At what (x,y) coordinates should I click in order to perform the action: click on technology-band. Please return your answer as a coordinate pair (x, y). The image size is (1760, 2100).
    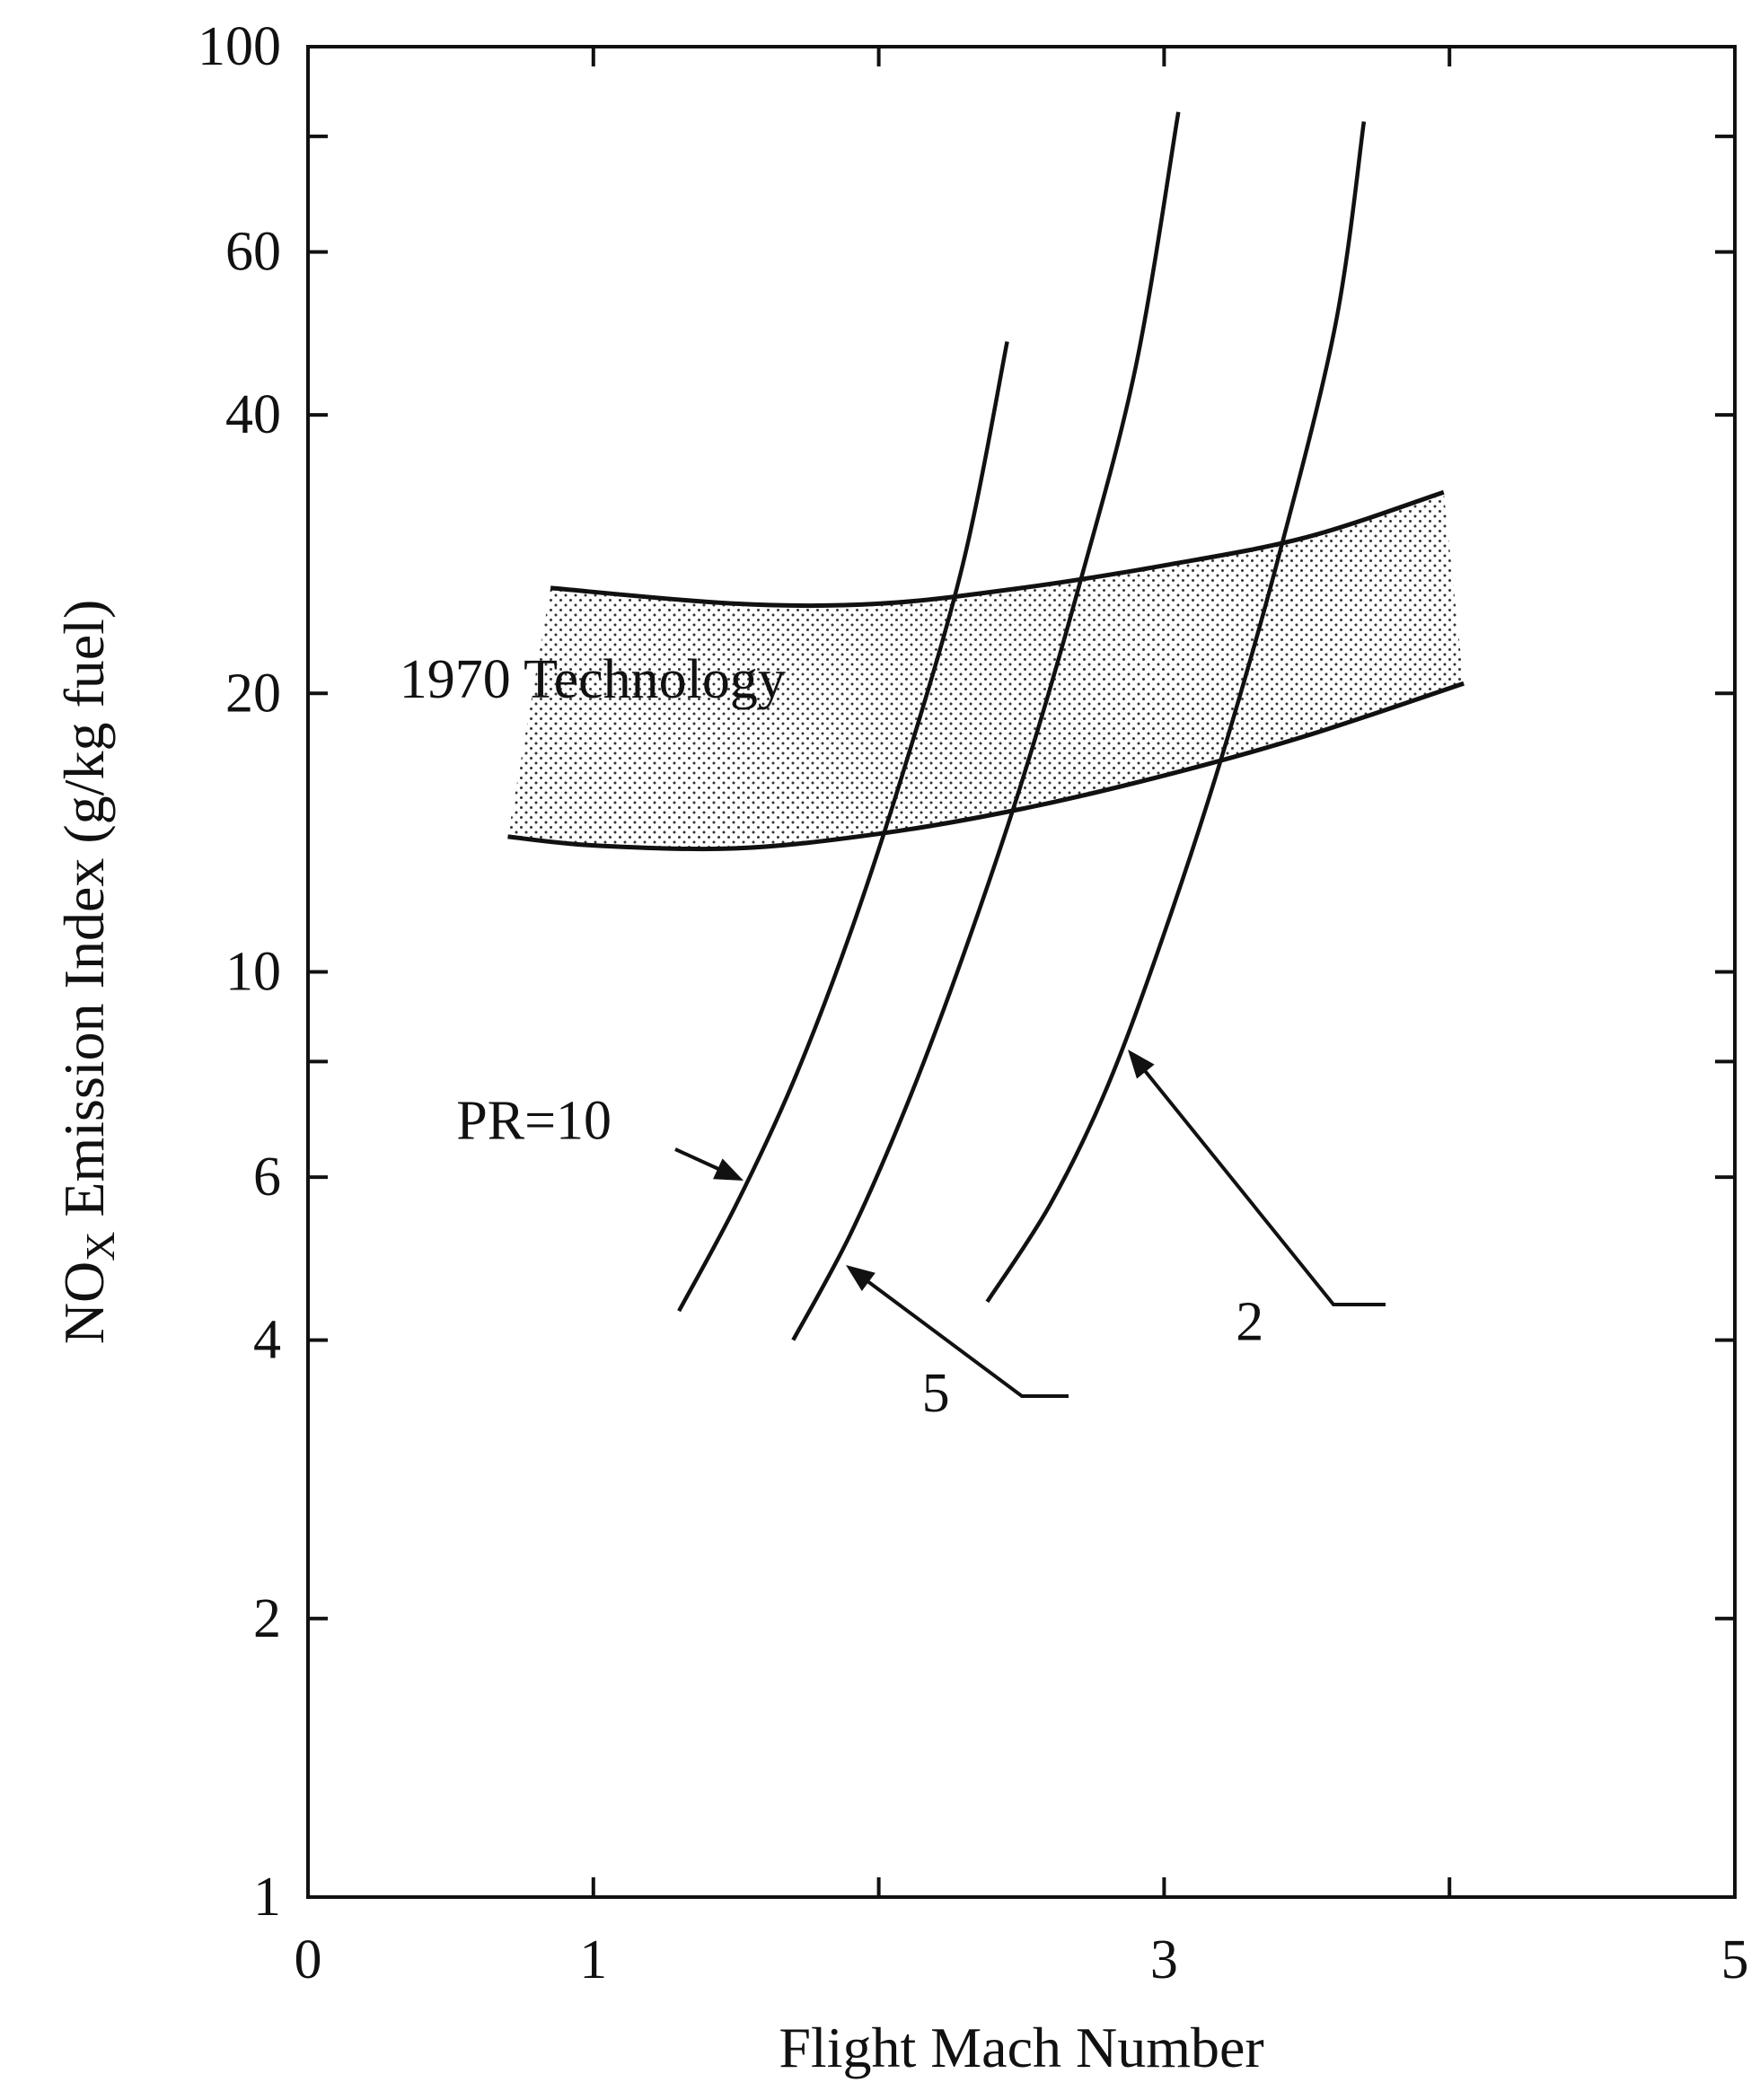
    Looking at the image, I should click on (986, 670).